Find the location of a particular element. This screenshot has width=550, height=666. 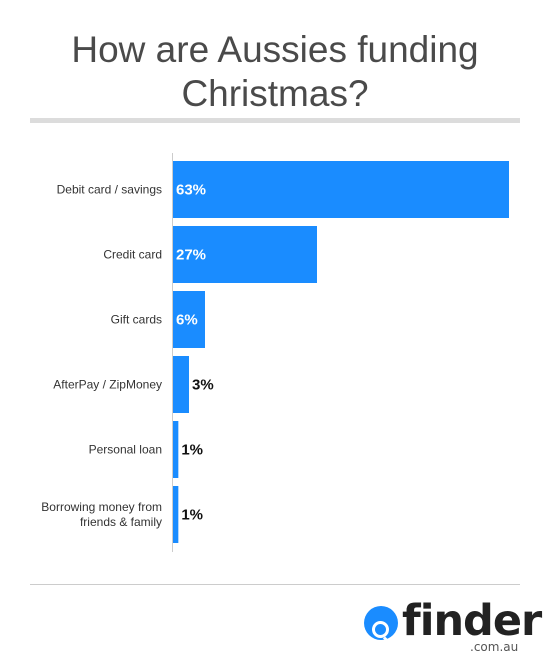

chart-title-line-2: Christmas? is located at coordinates (275, 93).